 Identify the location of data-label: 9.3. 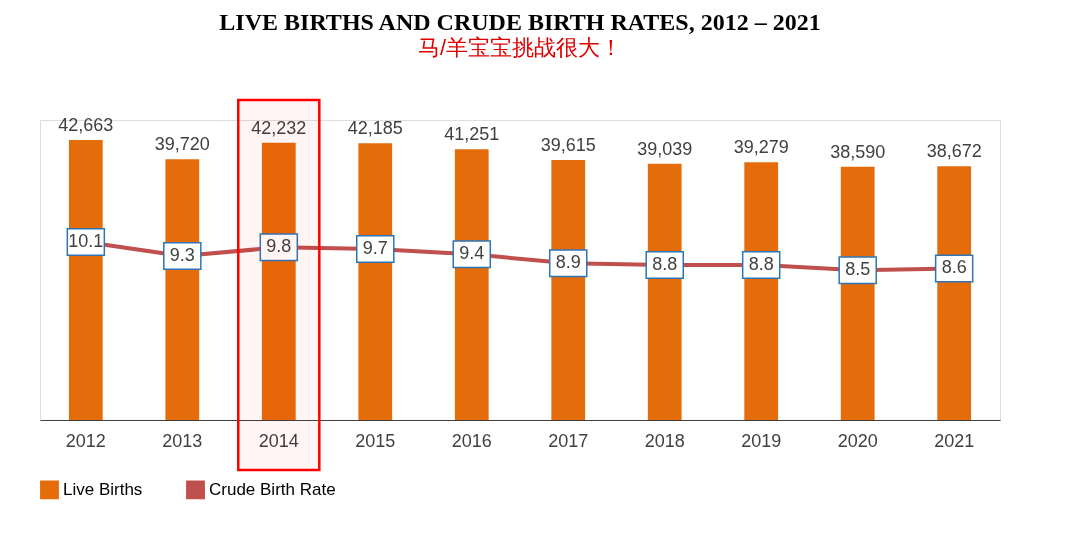
(182, 255).